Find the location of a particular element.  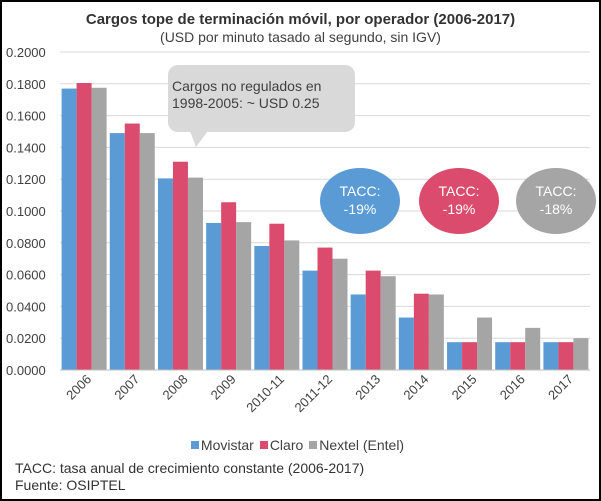

x-tick-label: 2016 is located at coordinates (512, 387).